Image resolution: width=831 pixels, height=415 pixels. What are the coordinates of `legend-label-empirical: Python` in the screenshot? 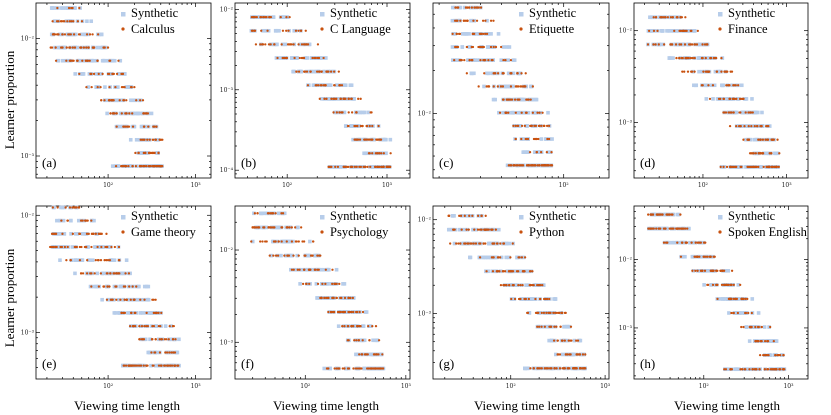 It's located at (547, 232).